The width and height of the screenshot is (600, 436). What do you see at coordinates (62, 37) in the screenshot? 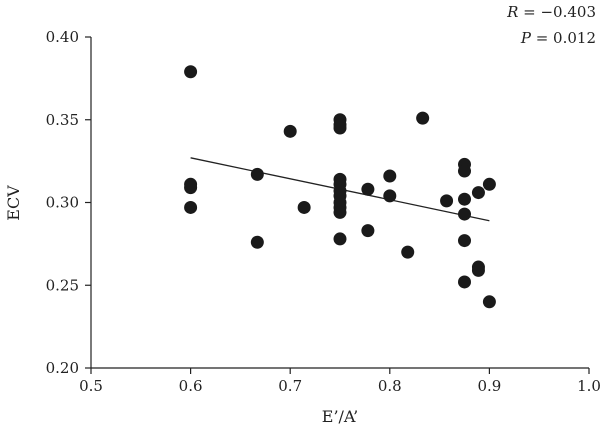
I see `y-tick-label: 0.40` at bounding box center [62, 37].